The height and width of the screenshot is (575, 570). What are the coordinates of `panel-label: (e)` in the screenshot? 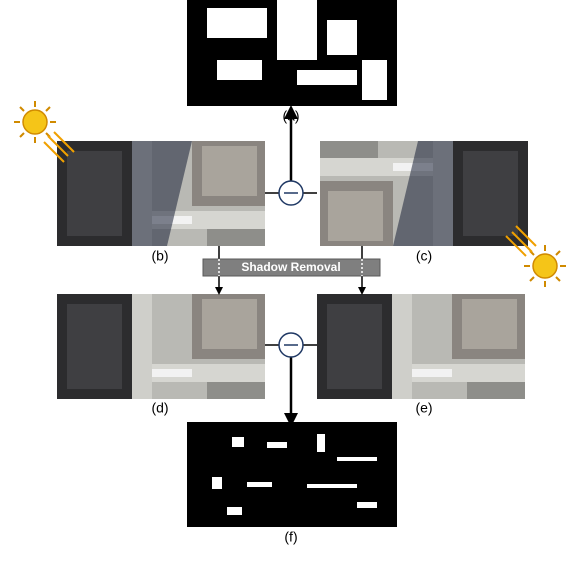 It's located at (423, 408).